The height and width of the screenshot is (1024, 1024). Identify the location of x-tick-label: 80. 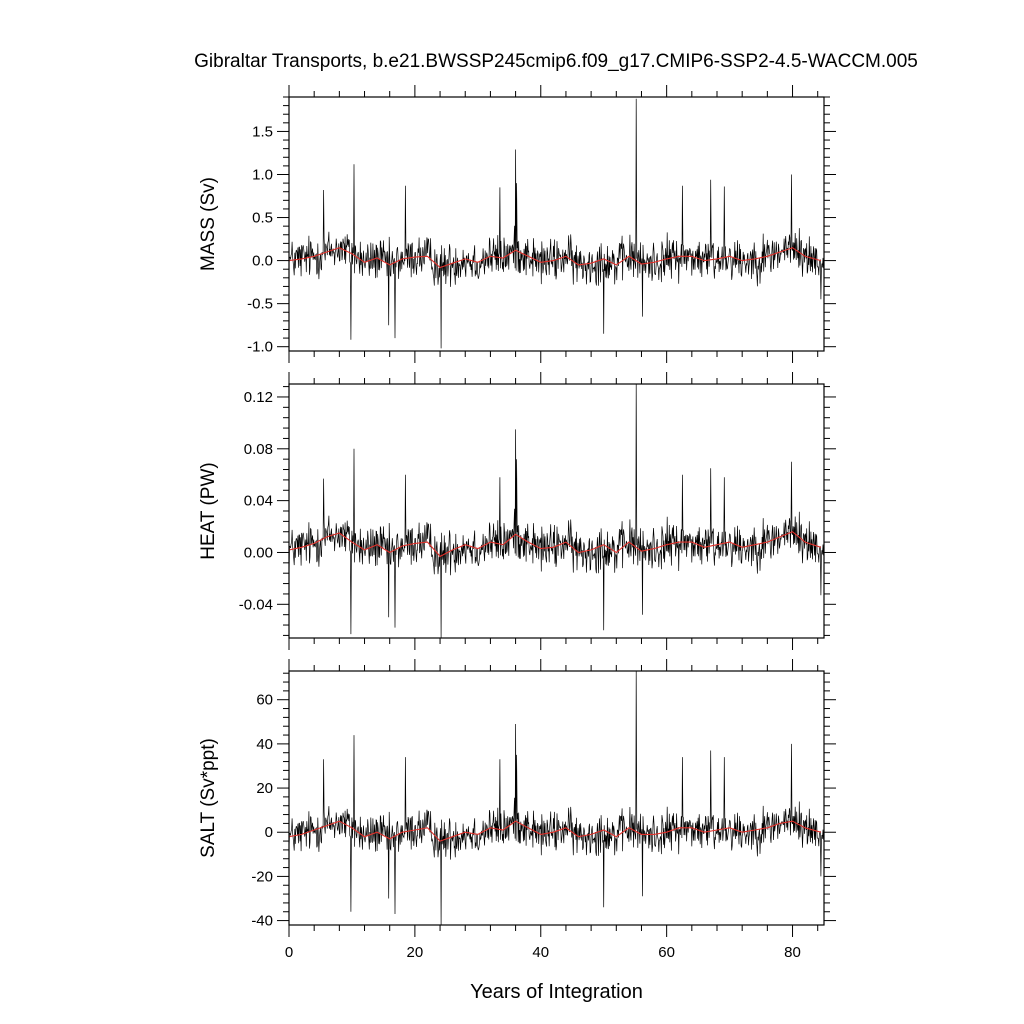
(792, 952).